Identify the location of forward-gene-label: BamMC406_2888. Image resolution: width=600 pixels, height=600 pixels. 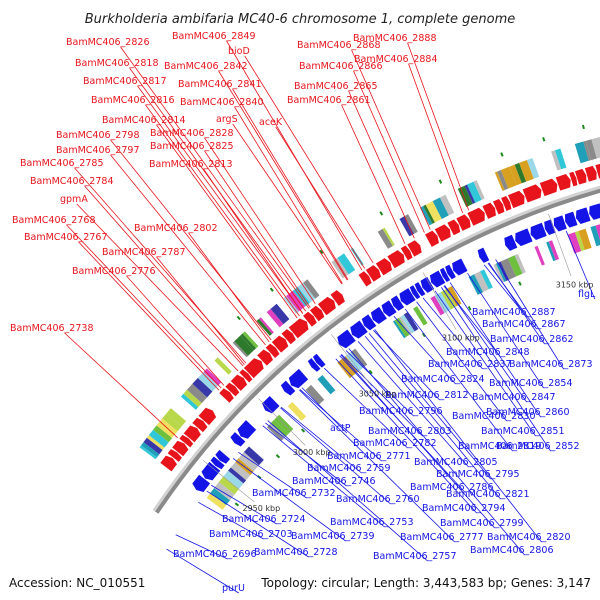
(394, 38).